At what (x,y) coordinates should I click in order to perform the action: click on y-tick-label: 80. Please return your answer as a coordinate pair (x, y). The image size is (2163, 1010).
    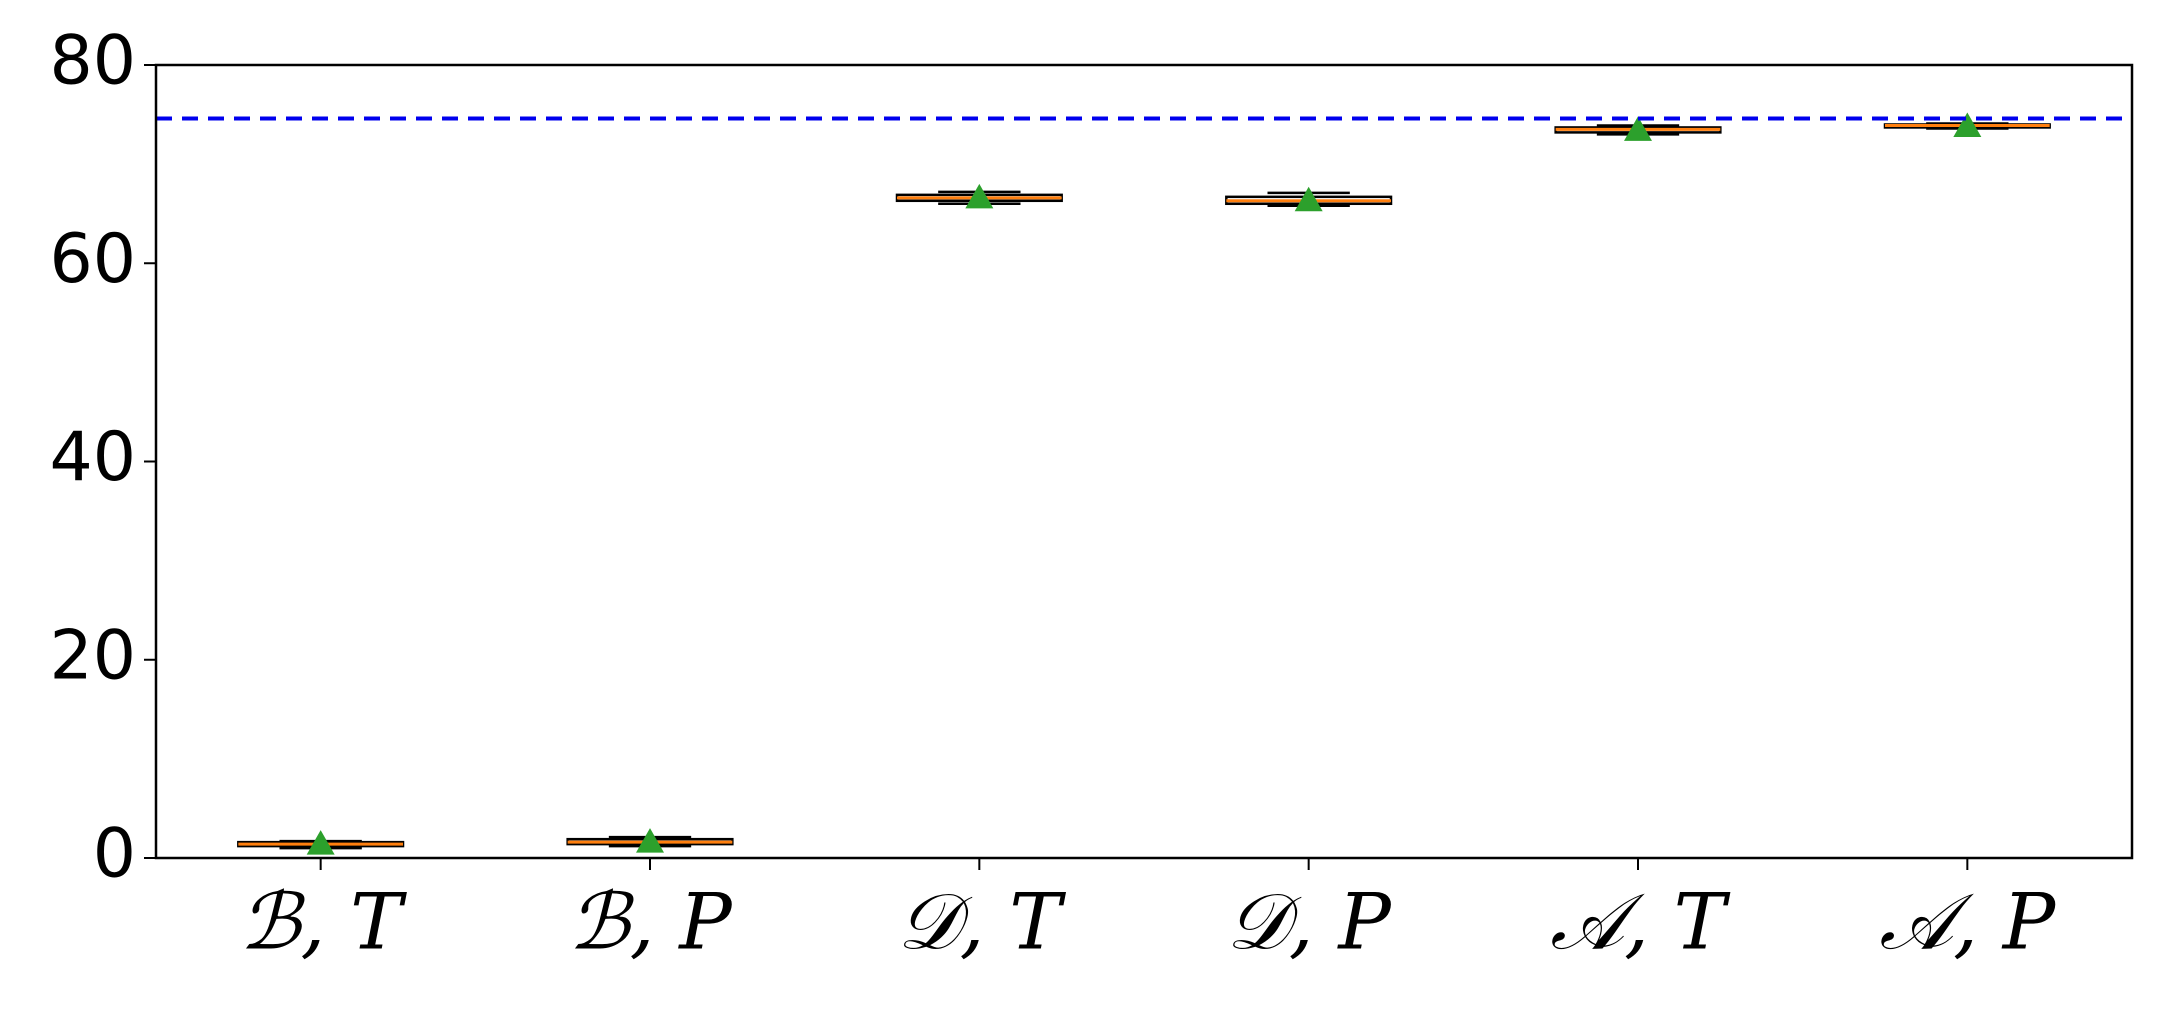
    Looking at the image, I should click on (92, 61).